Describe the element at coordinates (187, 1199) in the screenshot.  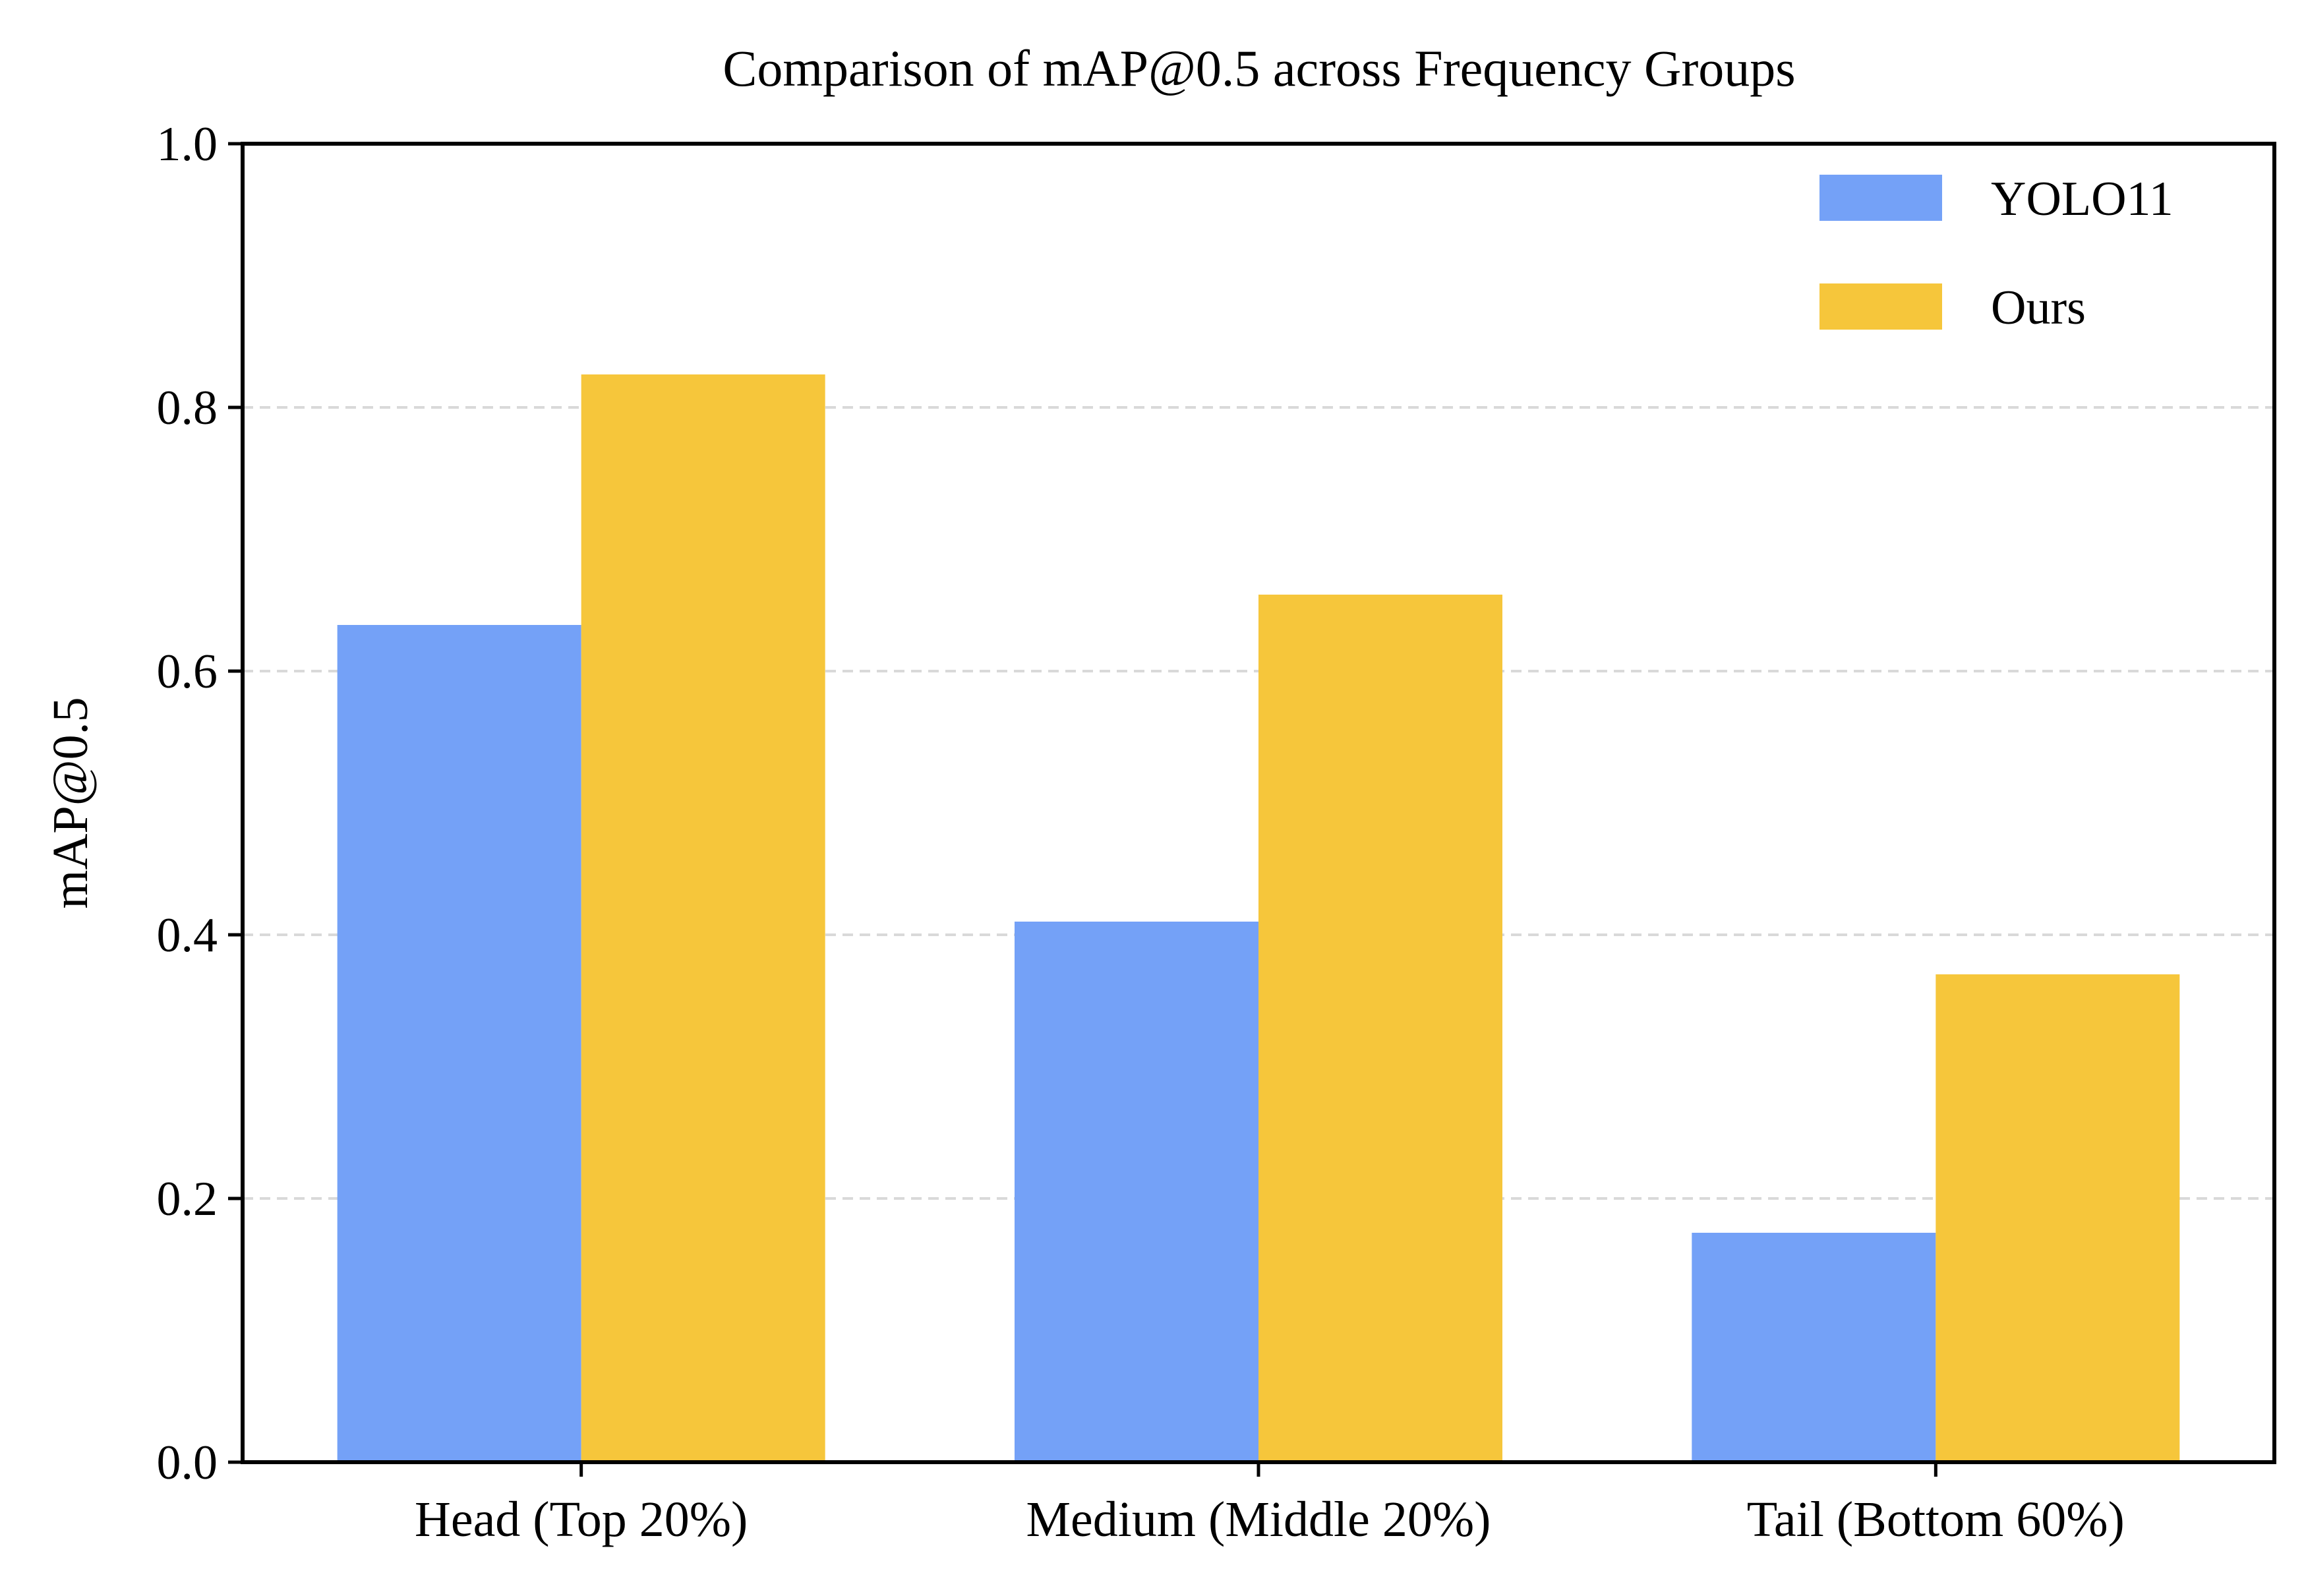
I see `y-tick-label: 0.2` at that location.